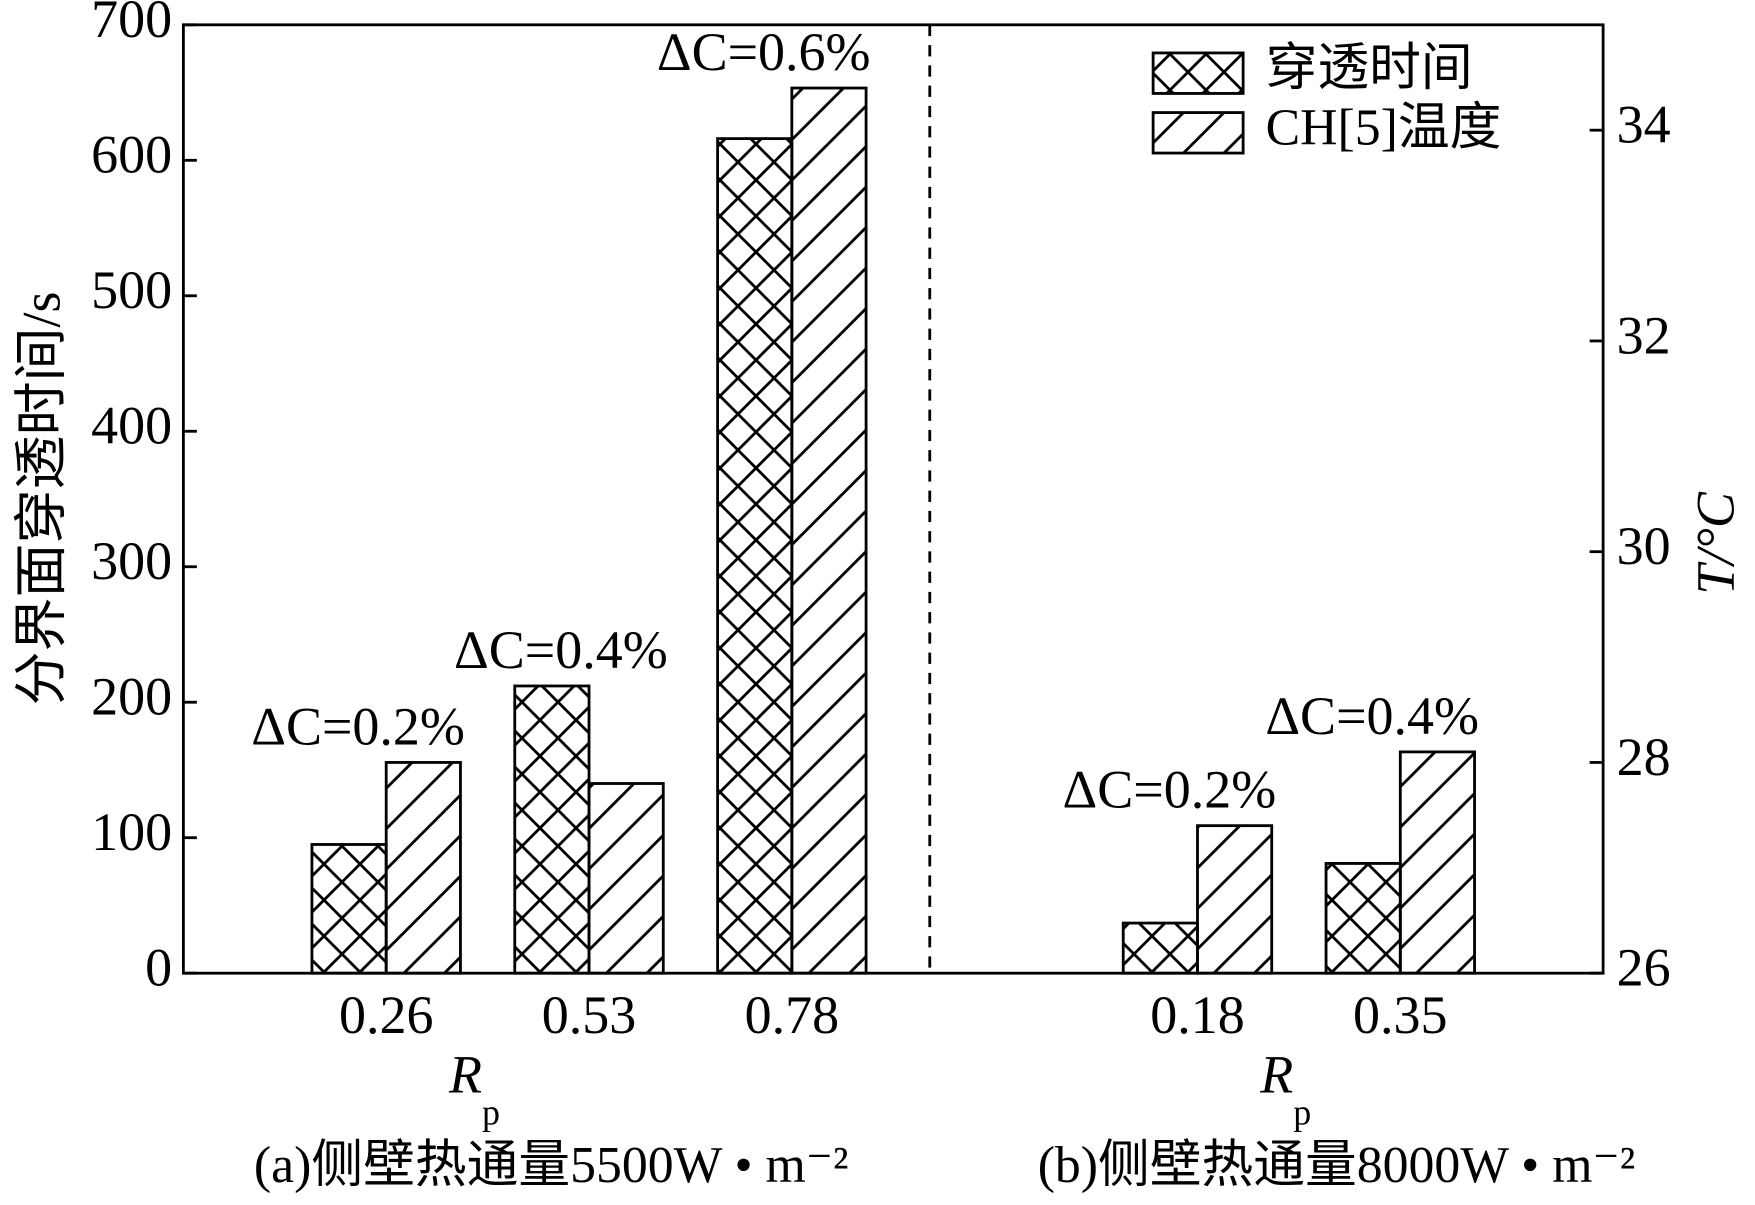  What do you see at coordinates (1197, 1015) in the screenshot?
I see `x-tick-label: 0.18` at bounding box center [1197, 1015].